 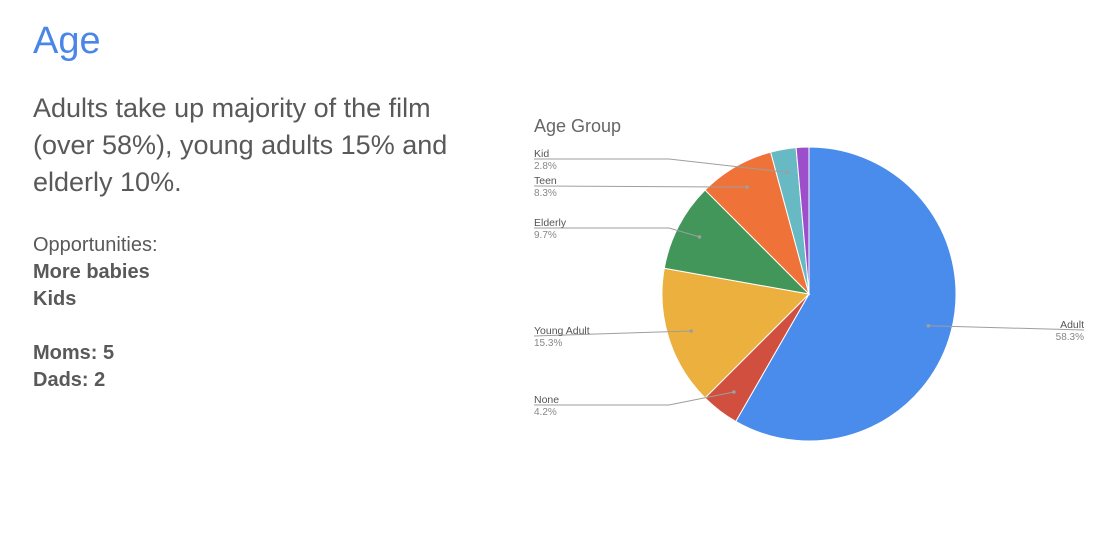 I want to click on pie-slices, so click(x=809, y=294).